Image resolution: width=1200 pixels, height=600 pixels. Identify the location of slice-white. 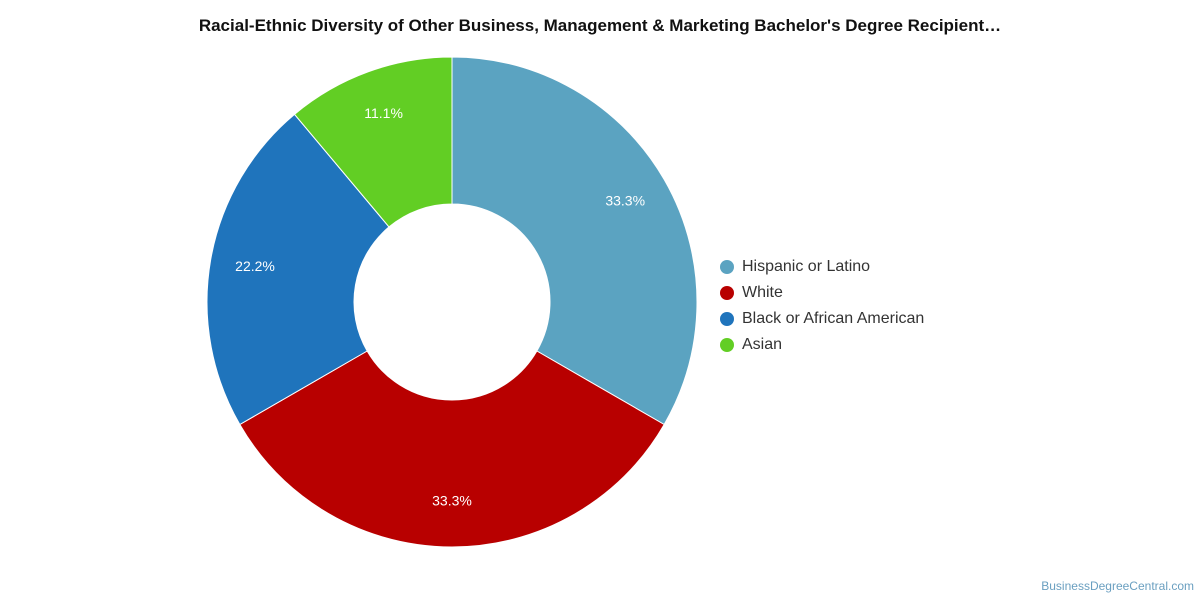
(452, 449).